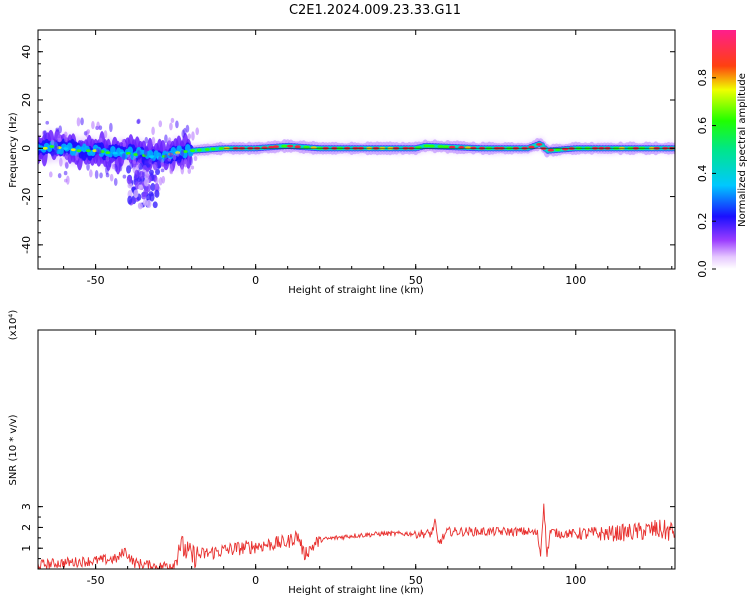 Image resolution: width=750 pixels, height=600 pixels. What do you see at coordinates (356, 290) in the screenshot?
I see `heatmap-xlabel: Height of straight line (km)` at bounding box center [356, 290].